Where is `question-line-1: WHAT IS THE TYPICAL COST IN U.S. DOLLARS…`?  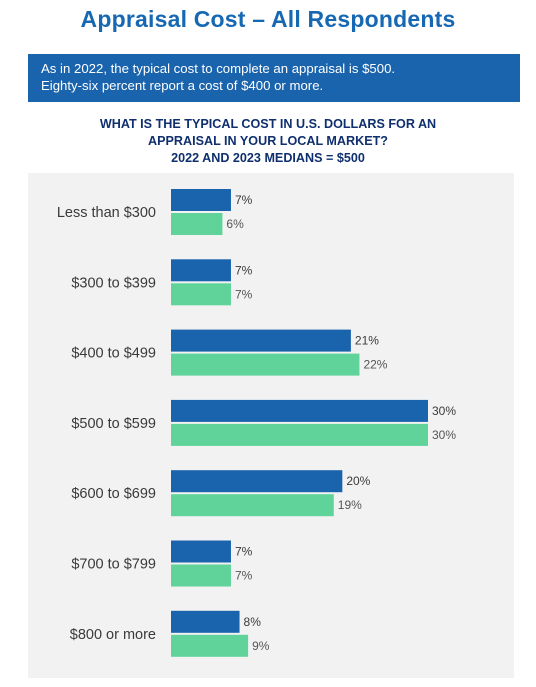 question-line-1: WHAT IS THE TYPICAL COST IN U.S. DOLLARS… is located at coordinates (268, 124).